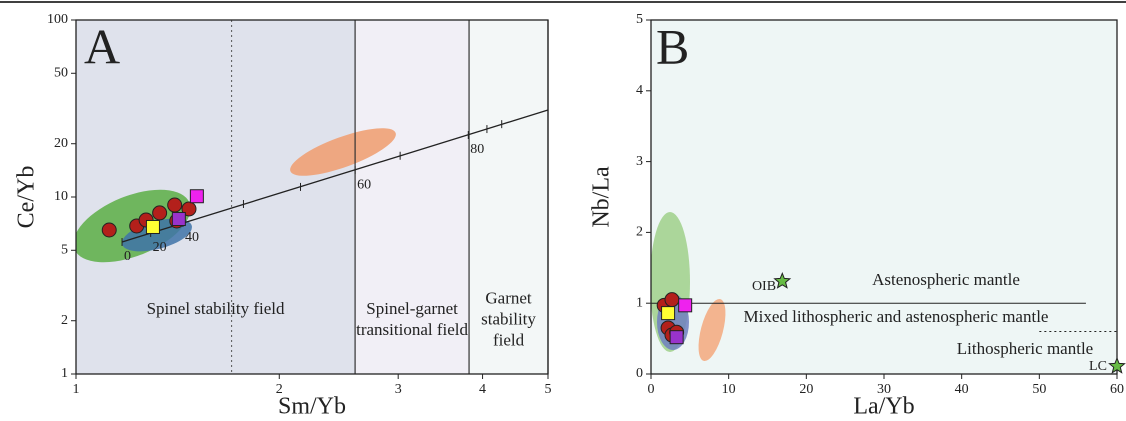  I want to click on x-tick-label: 1, so click(76, 389).